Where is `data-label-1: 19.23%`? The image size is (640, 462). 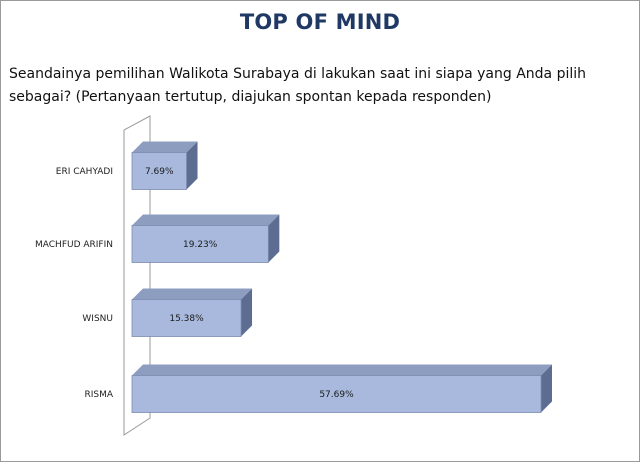 data-label-1: 19.23% is located at coordinates (200, 245).